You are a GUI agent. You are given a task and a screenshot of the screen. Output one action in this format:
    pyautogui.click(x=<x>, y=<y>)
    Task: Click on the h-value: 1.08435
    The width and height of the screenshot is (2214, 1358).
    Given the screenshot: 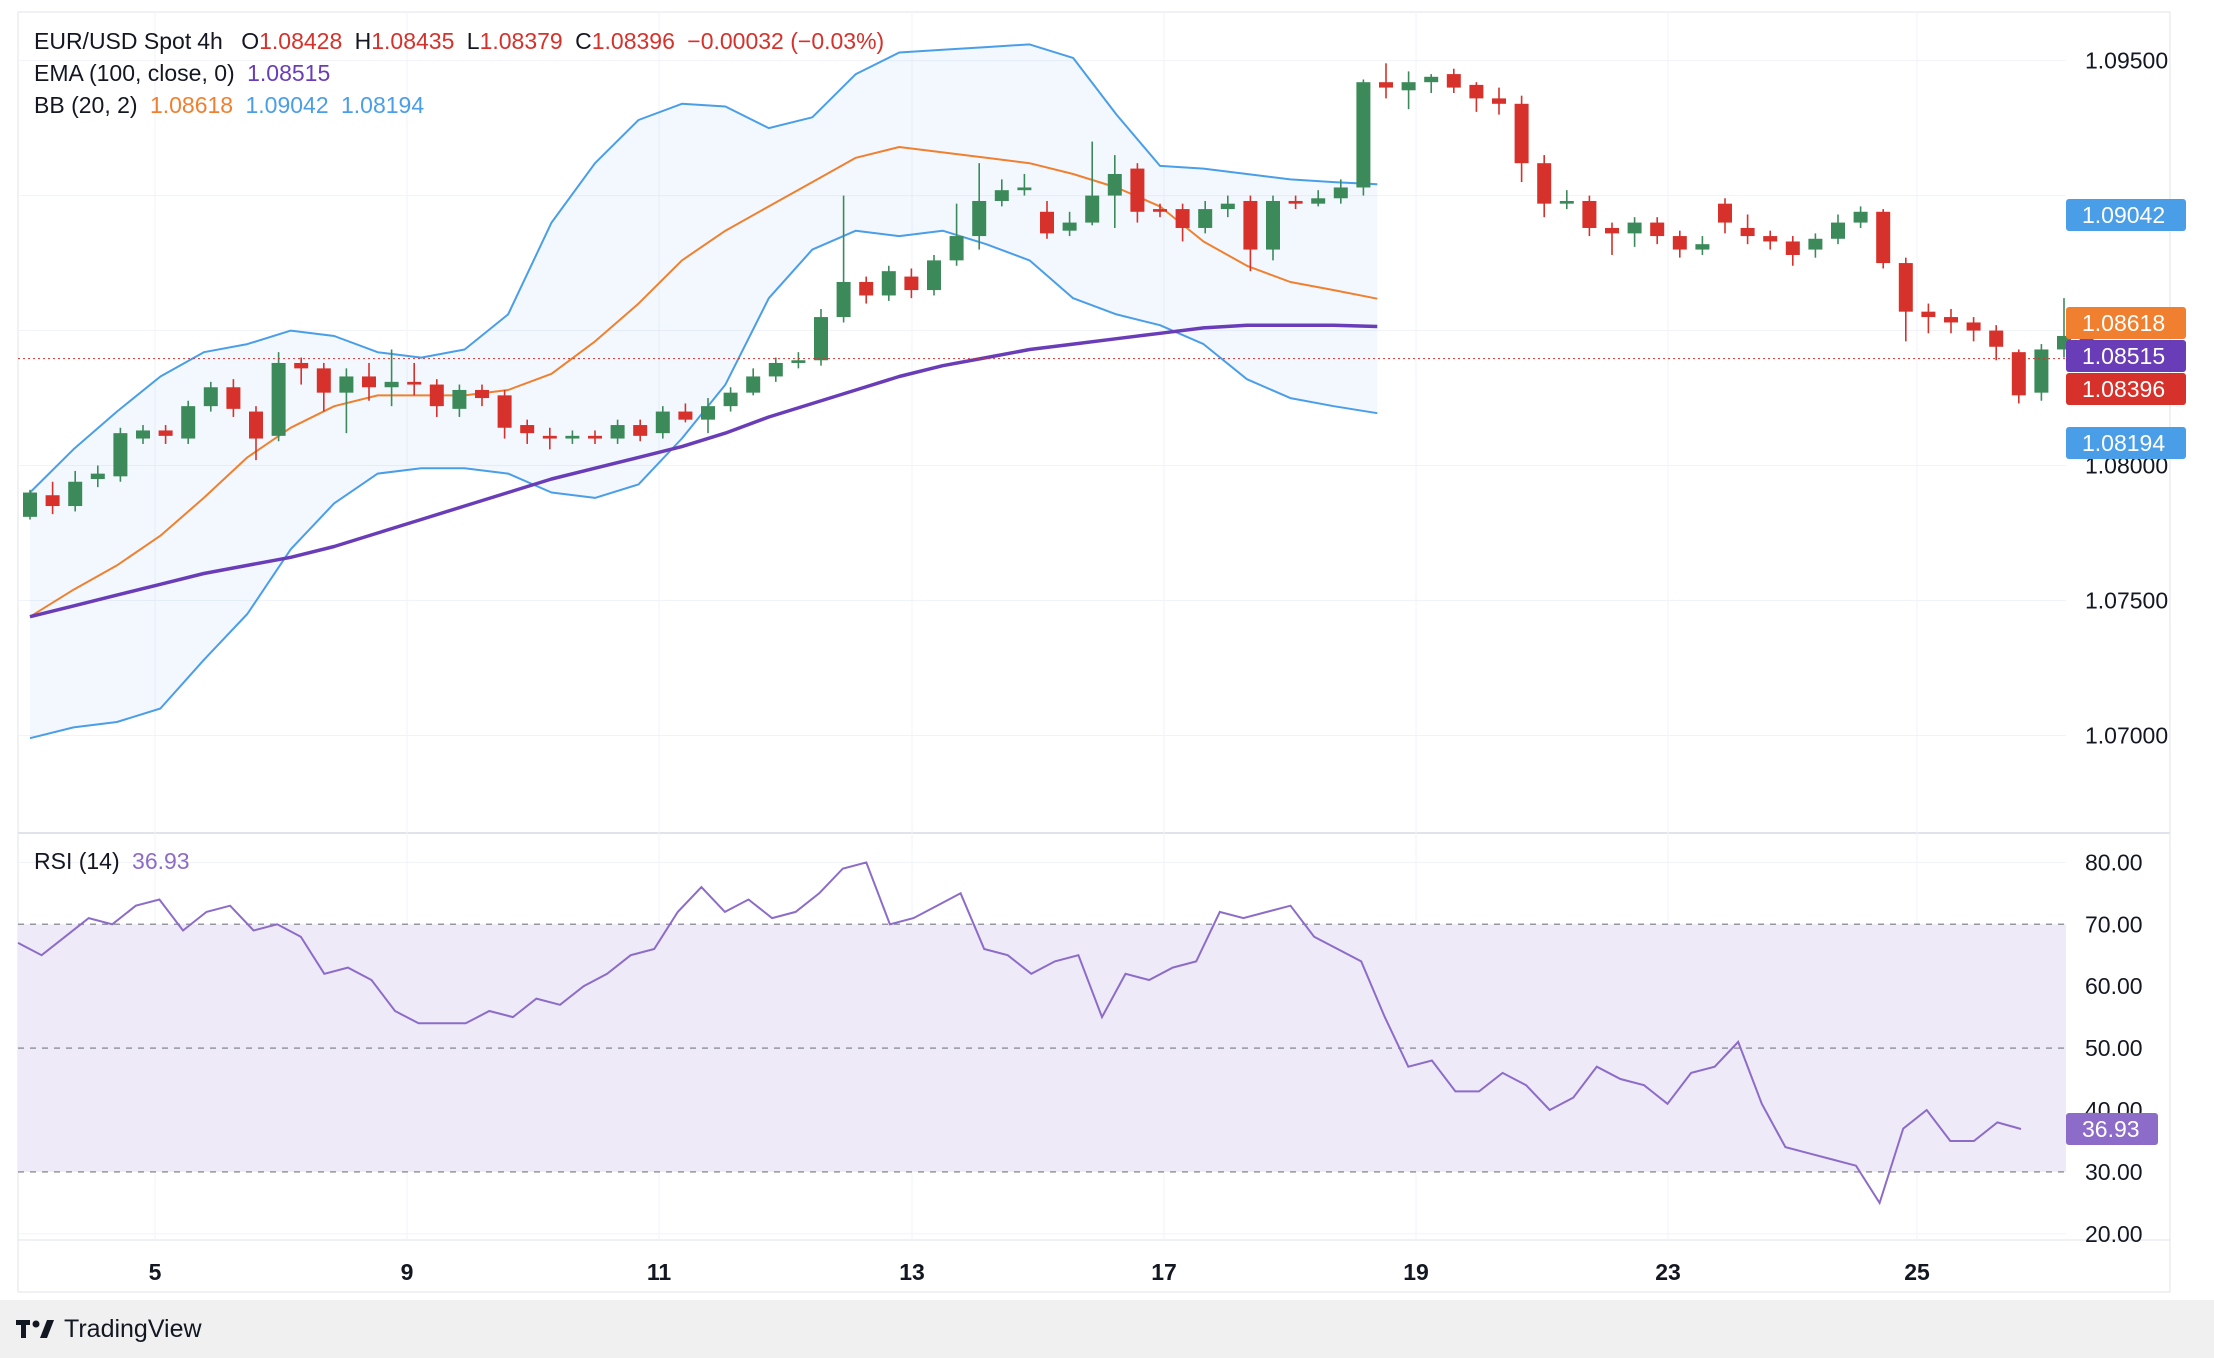 What is the action you would take?
    pyautogui.click(x=413, y=41)
    